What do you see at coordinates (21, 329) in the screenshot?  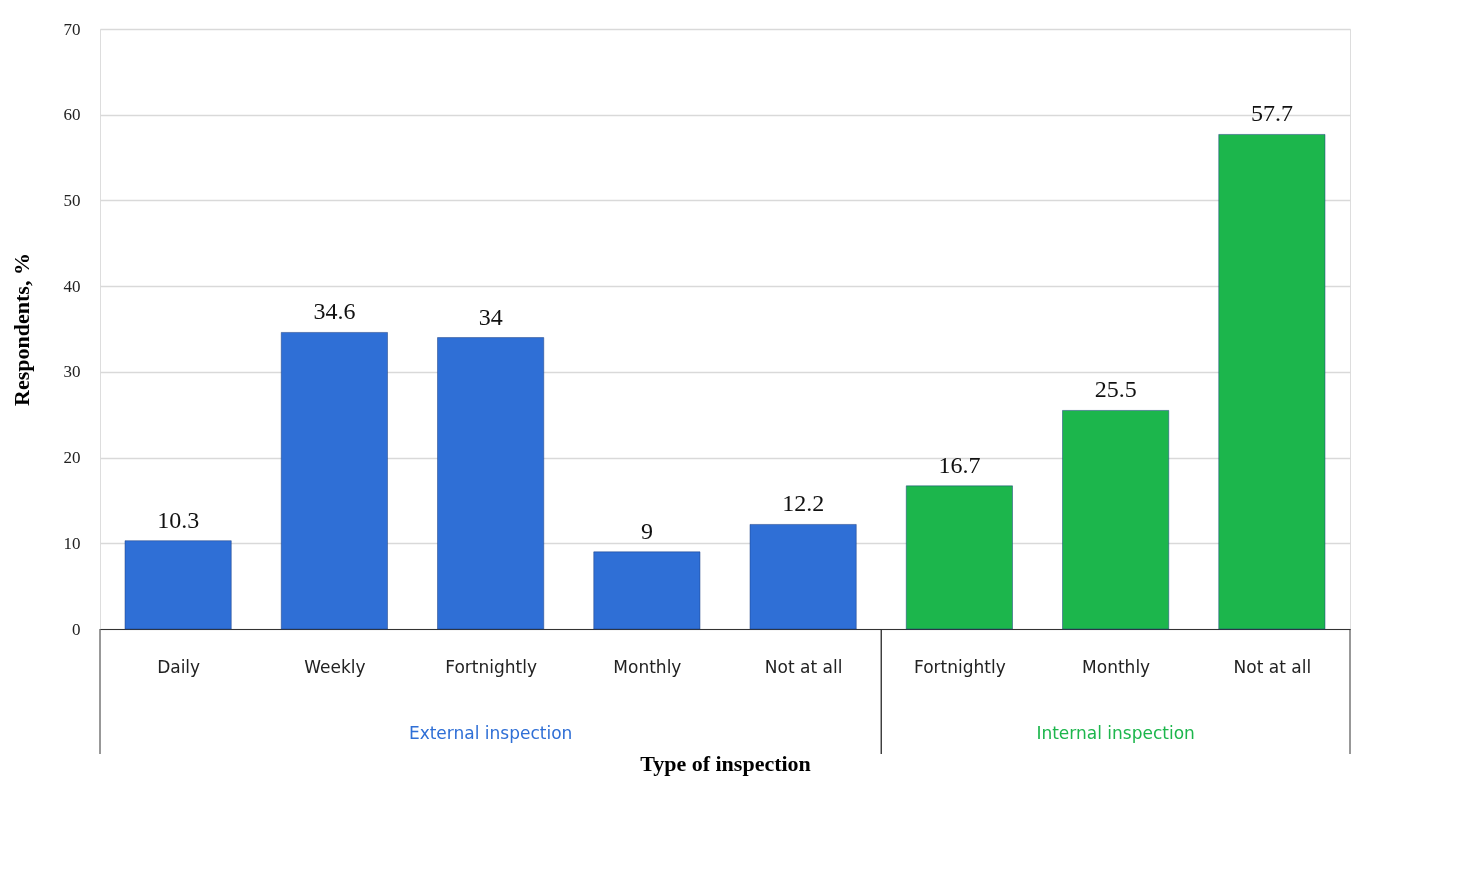 I see `y-axis-title: Respondents, %` at bounding box center [21, 329].